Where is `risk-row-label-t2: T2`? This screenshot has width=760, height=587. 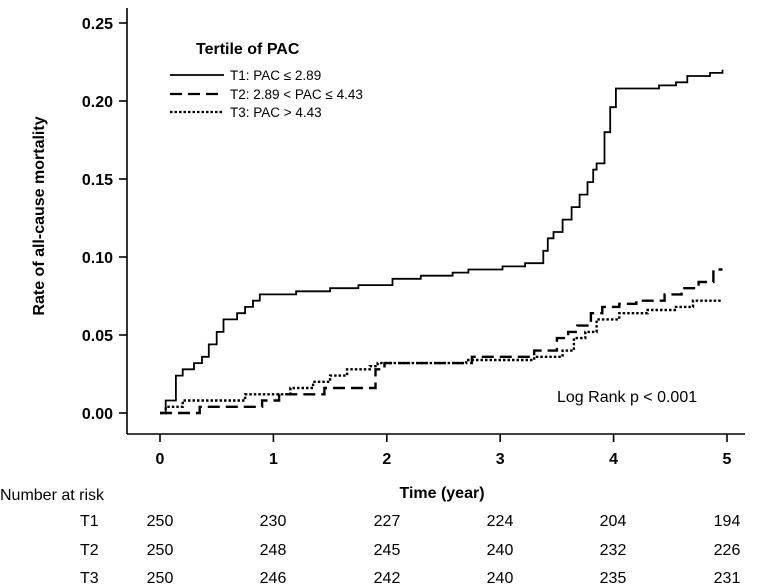
risk-row-label-t2: T2 is located at coordinates (89, 550).